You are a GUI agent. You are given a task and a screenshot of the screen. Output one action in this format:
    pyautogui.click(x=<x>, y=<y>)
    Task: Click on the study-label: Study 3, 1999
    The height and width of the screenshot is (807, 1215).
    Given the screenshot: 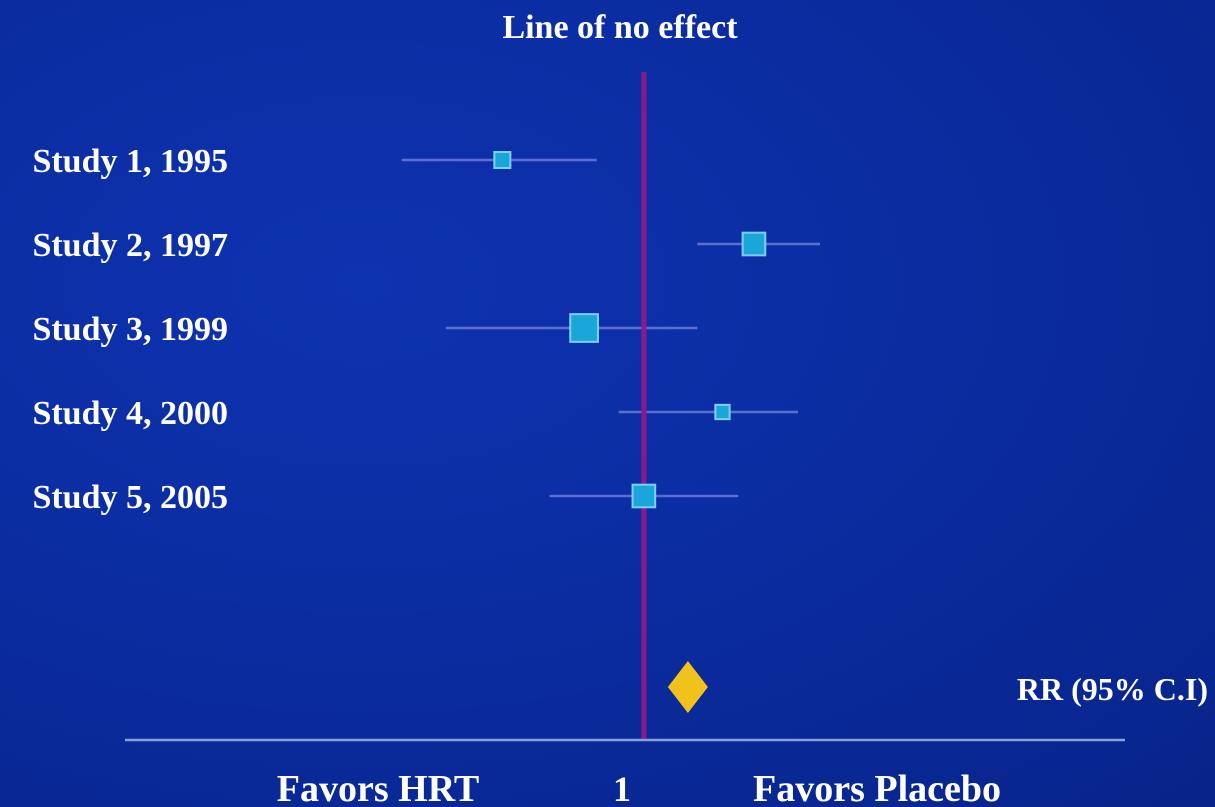 What is the action you would take?
    pyautogui.click(x=130, y=329)
    